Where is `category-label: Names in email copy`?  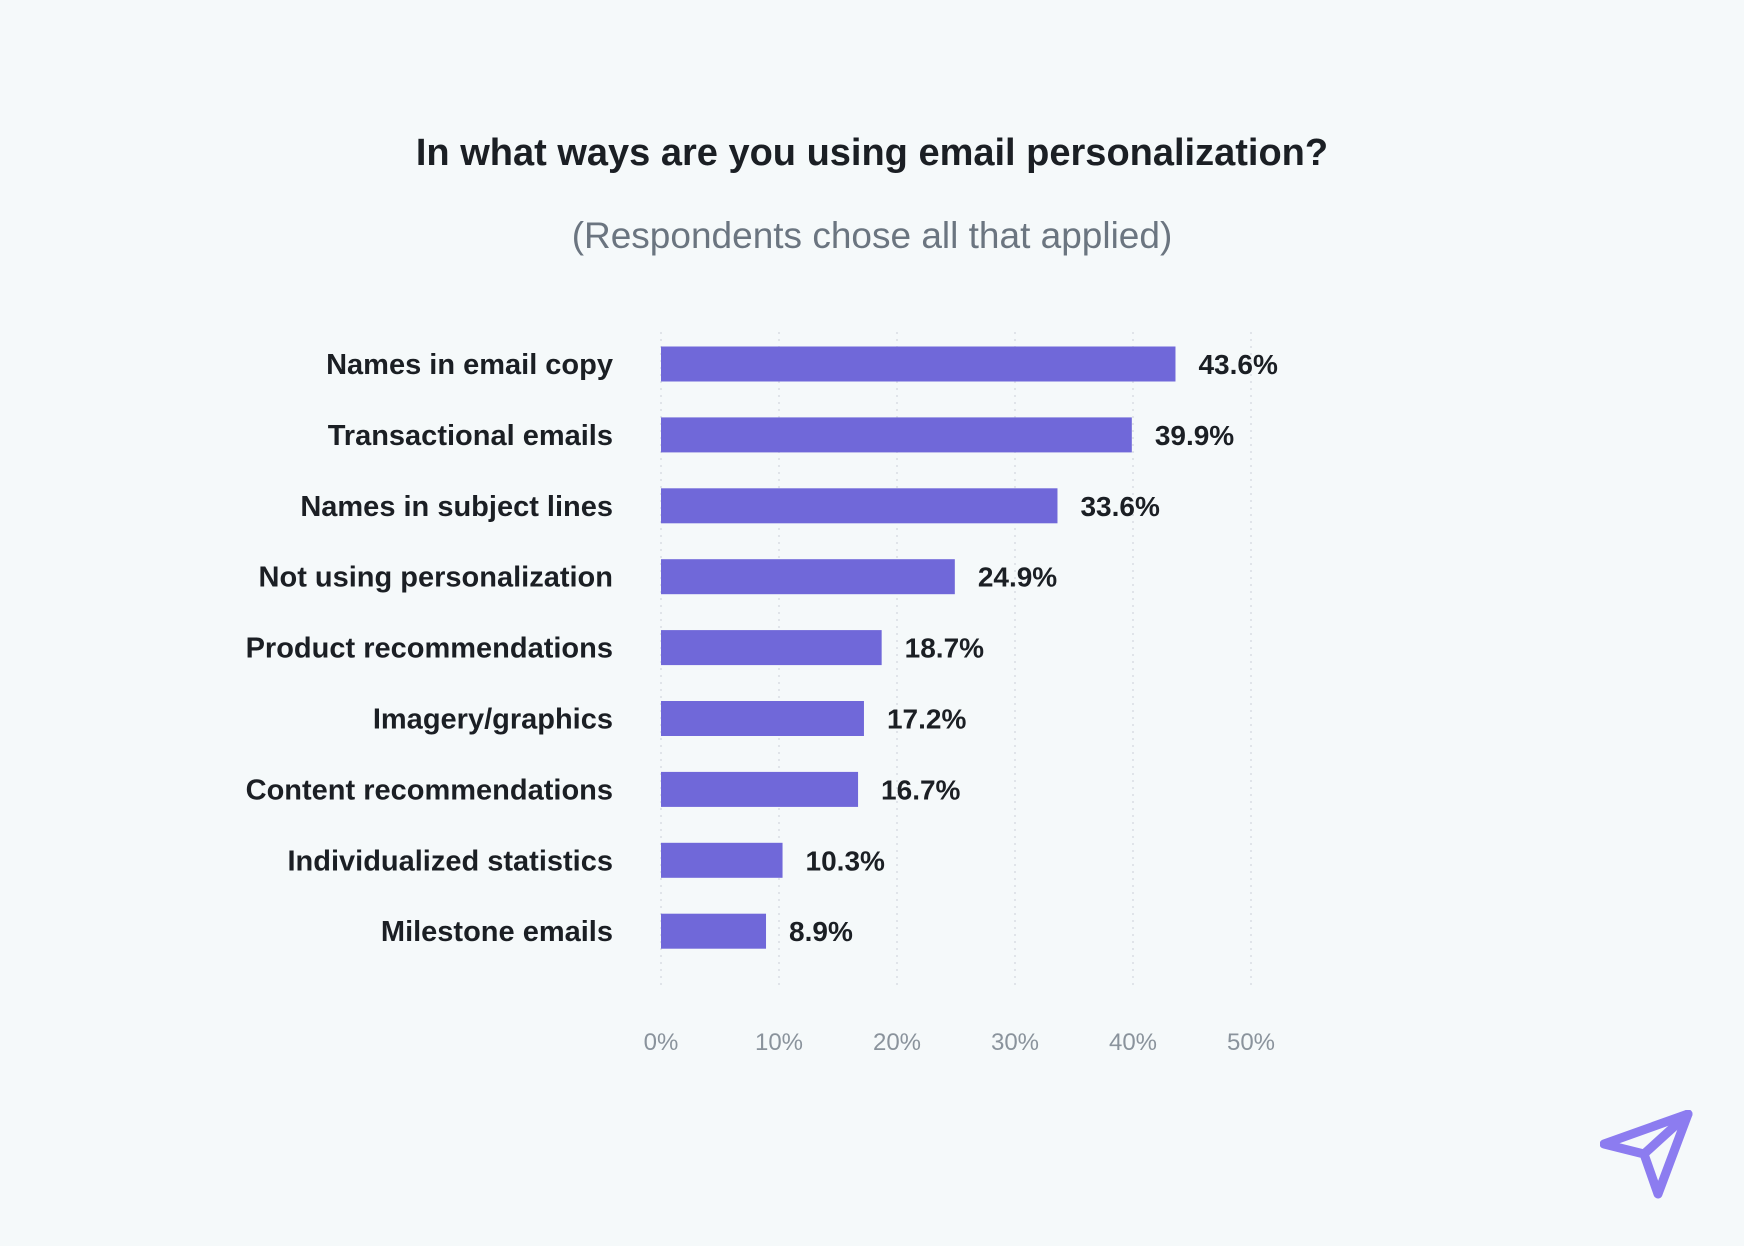
category-label: Names in email copy is located at coordinates (469, 365).